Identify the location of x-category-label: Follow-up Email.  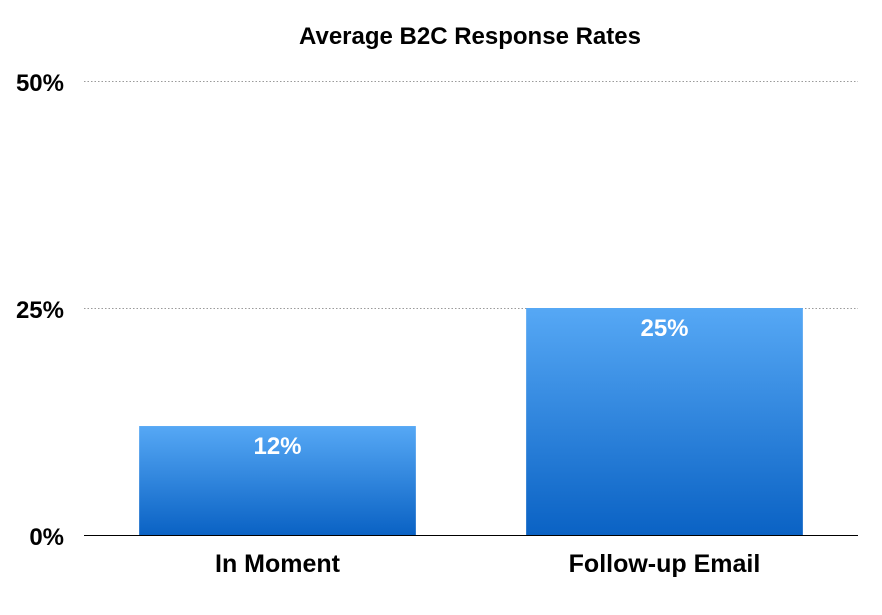
(665, 564).